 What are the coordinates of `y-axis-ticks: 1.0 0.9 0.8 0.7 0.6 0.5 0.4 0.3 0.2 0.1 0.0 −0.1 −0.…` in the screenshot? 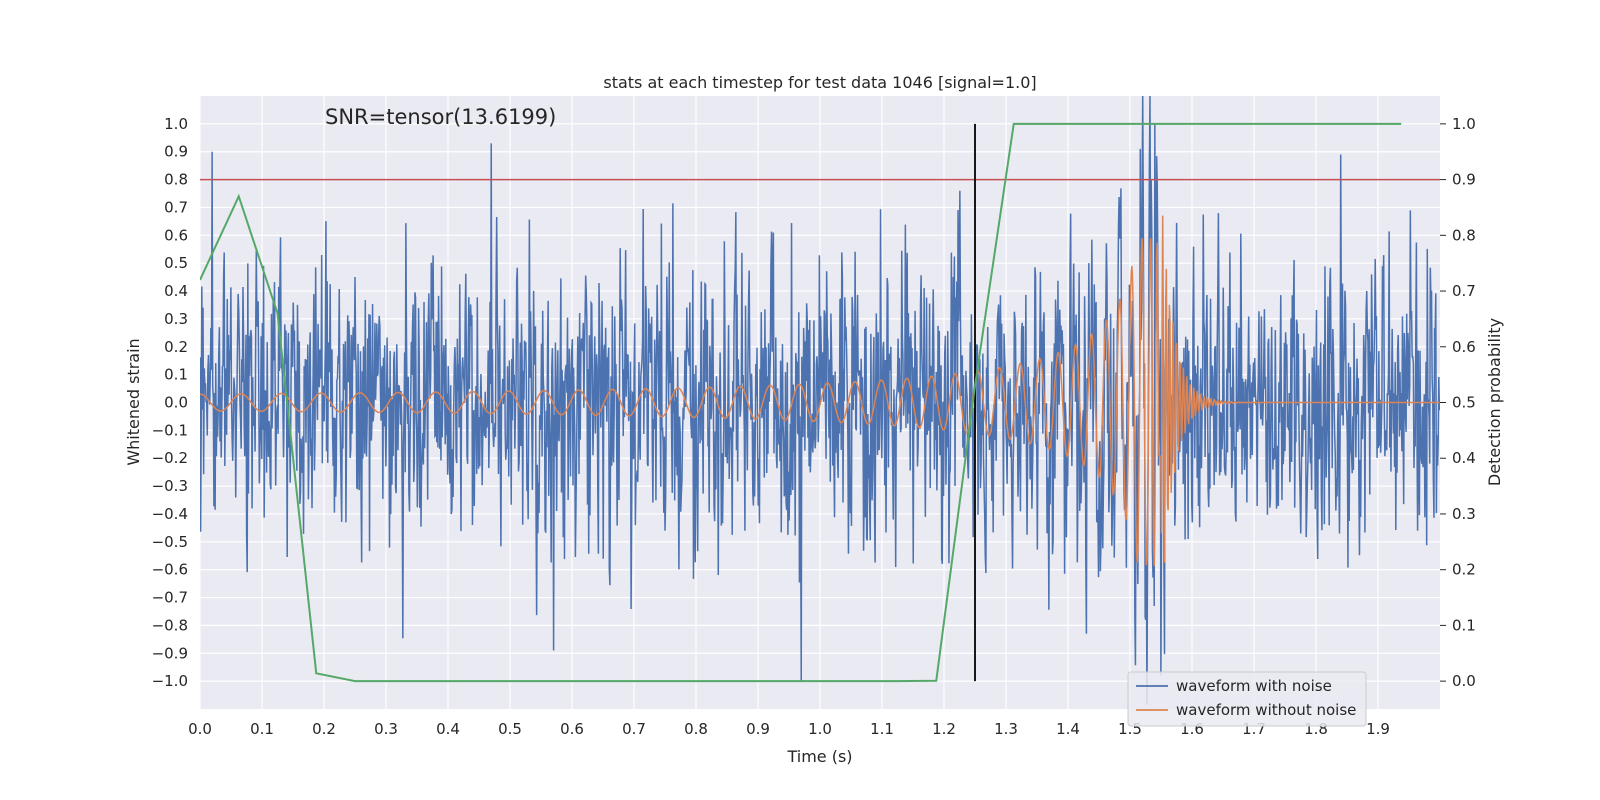 It's located at (170, 402).